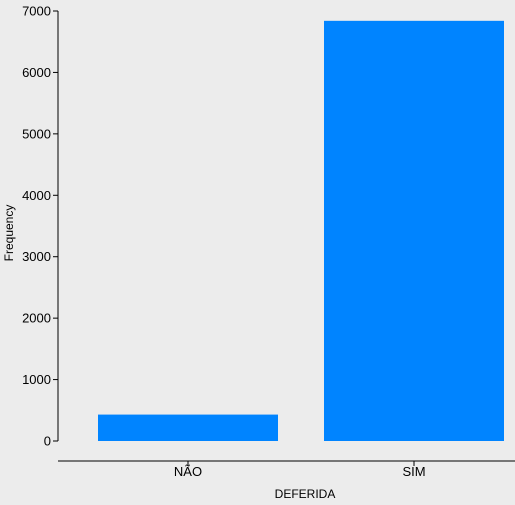 This screenshot has width=515, height=505. Describe the element at coordinates (40, 226) in the screenshot. I see `y-axis: 0 1000 2000 3000 4000 5000 6000 7000` at that location.